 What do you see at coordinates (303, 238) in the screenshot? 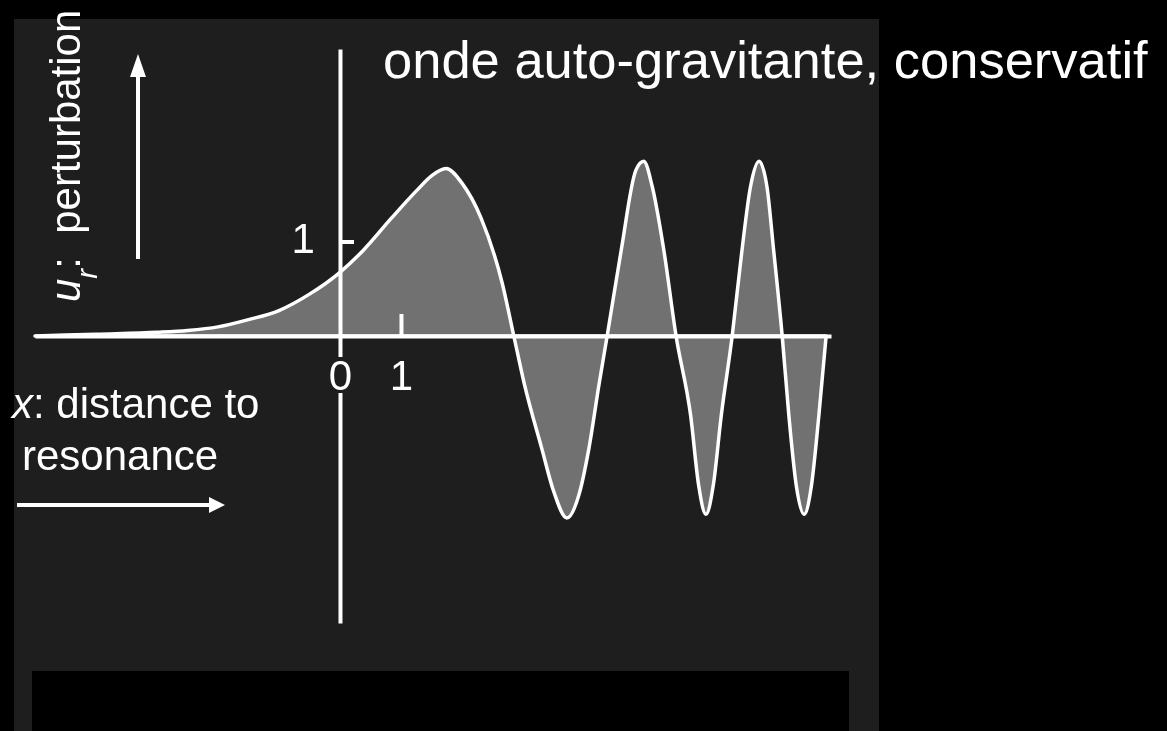
I see `annotation: 1` at bounding box center [303, 238].